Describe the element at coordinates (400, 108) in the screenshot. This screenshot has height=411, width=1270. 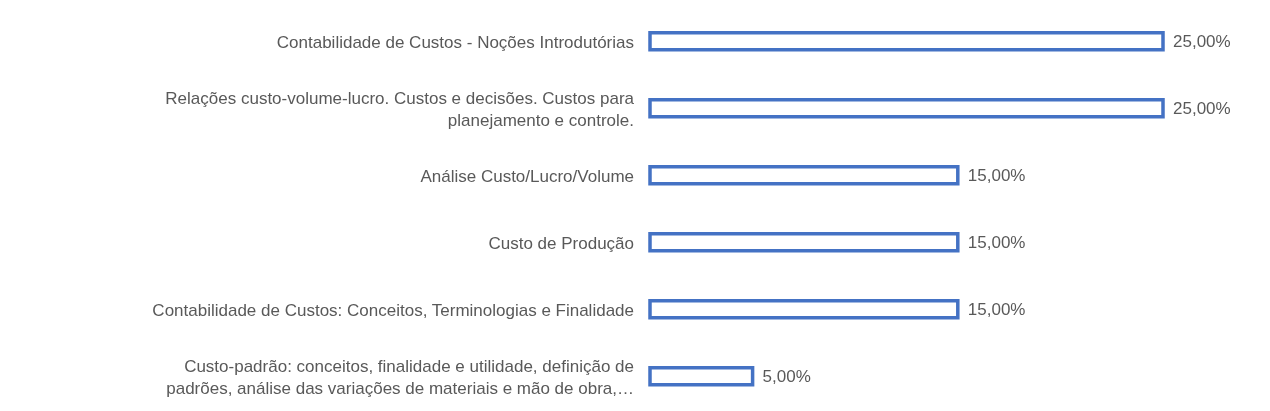
I see `y-tick-label: Relações custo-volume-lucro. Custos e decisões. Custos para planejamento e controle.` at that location.